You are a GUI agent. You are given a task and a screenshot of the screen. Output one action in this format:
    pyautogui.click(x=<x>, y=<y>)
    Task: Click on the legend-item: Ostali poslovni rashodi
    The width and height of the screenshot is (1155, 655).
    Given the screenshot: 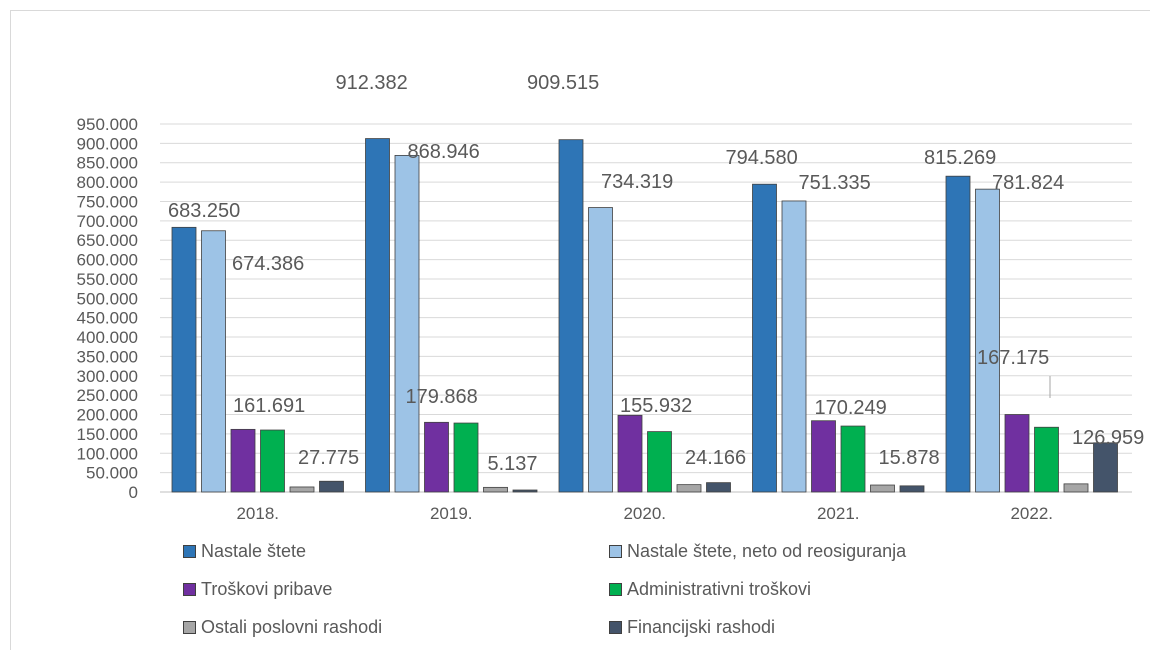 What is the action you would take?
    pyautogui.click(x=396, y=627)
    